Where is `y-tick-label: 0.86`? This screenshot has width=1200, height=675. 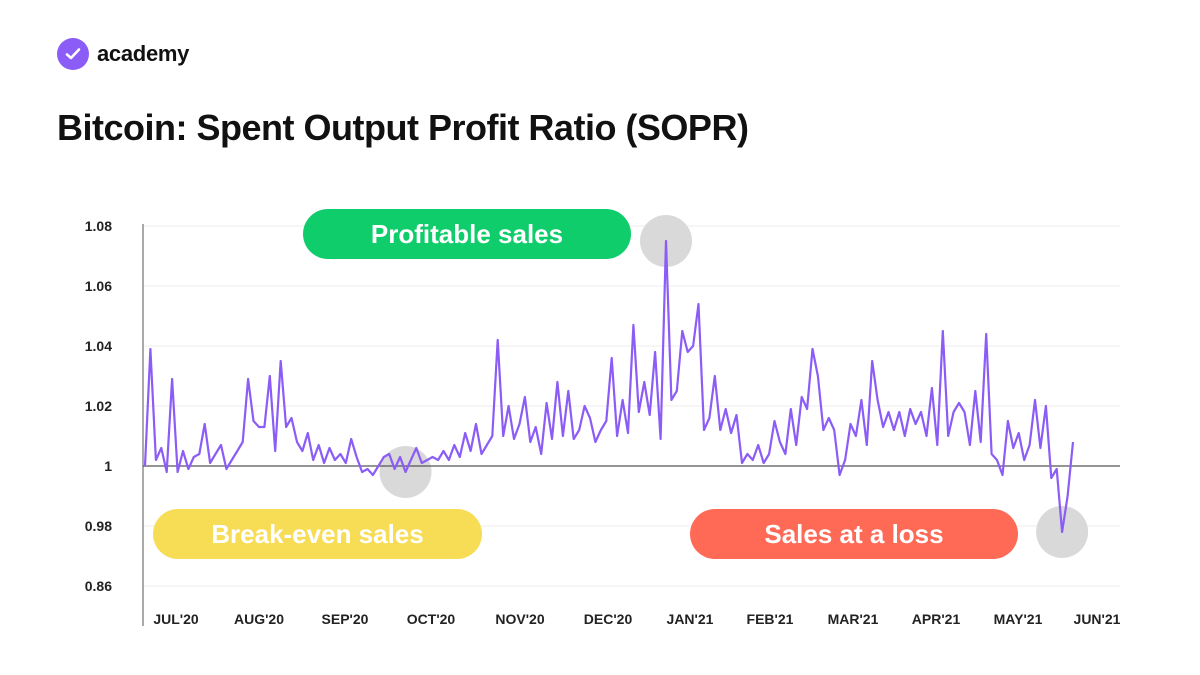
y-tick-label: 0.86 is located at coordinates (98, 586).